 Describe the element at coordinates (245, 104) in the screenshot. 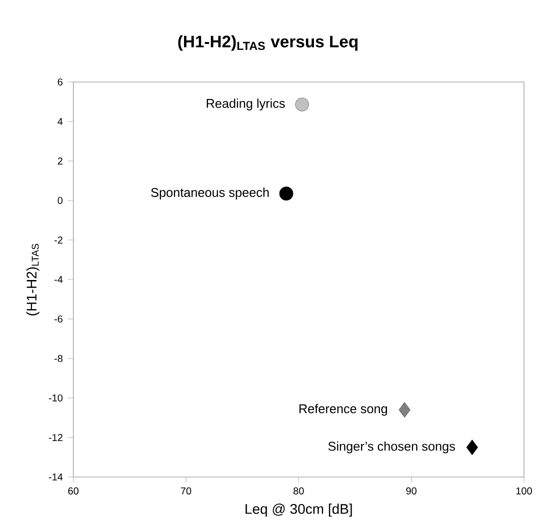

I see `series-label: Reading lyrics` at that location.